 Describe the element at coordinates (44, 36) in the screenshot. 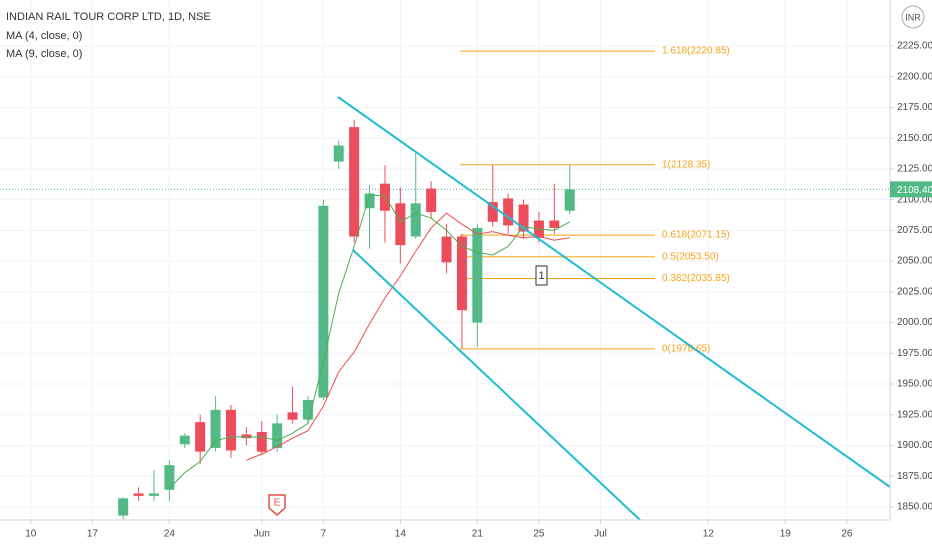

I see `legend-entry: MA (4, close, 0)` at that location.